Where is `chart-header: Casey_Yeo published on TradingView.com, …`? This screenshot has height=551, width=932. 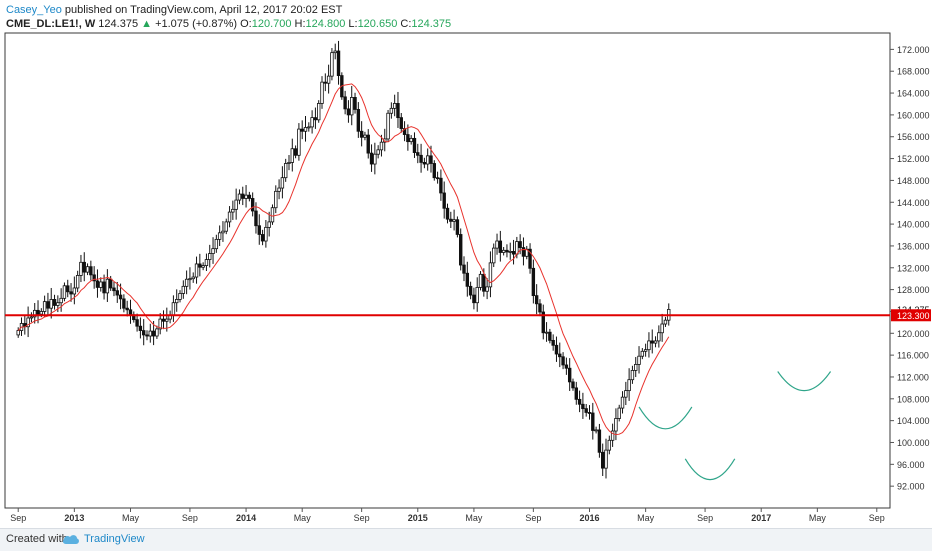
chart-header: Casey_Yeo published on TradingView.com, … is located at coordinates (228, 17).